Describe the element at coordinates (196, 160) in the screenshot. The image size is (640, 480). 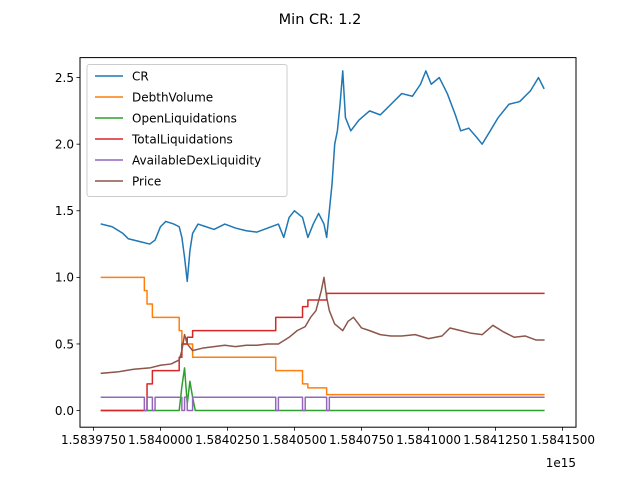
I see `legend-label: AvailableDexLiquidity` at that location.